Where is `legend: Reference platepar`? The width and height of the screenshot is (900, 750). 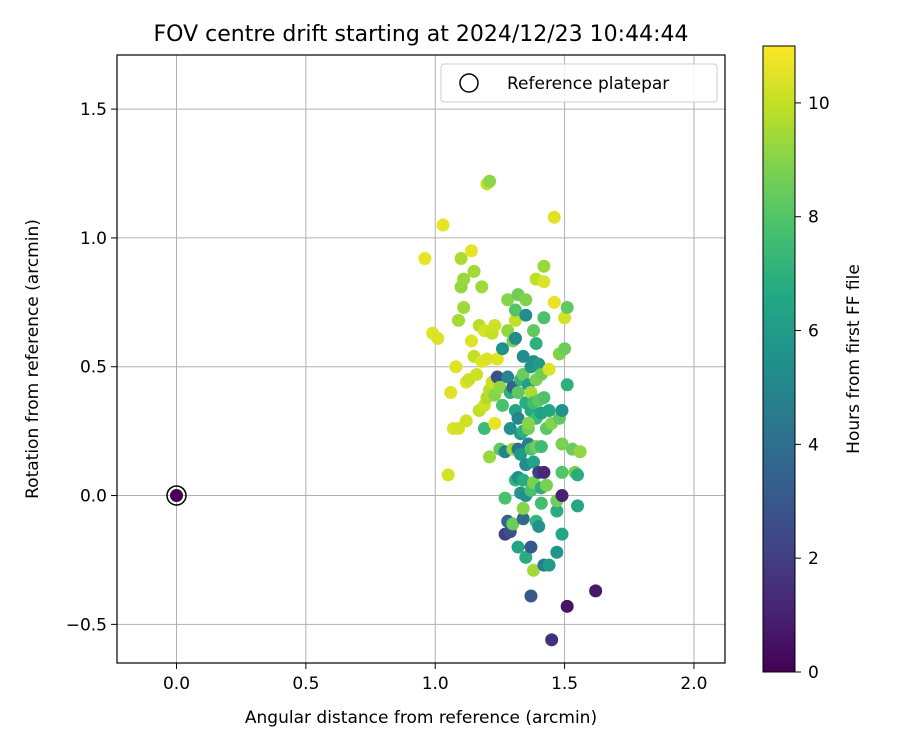
legend: Reference platepar is located at coordinates (579, 83).